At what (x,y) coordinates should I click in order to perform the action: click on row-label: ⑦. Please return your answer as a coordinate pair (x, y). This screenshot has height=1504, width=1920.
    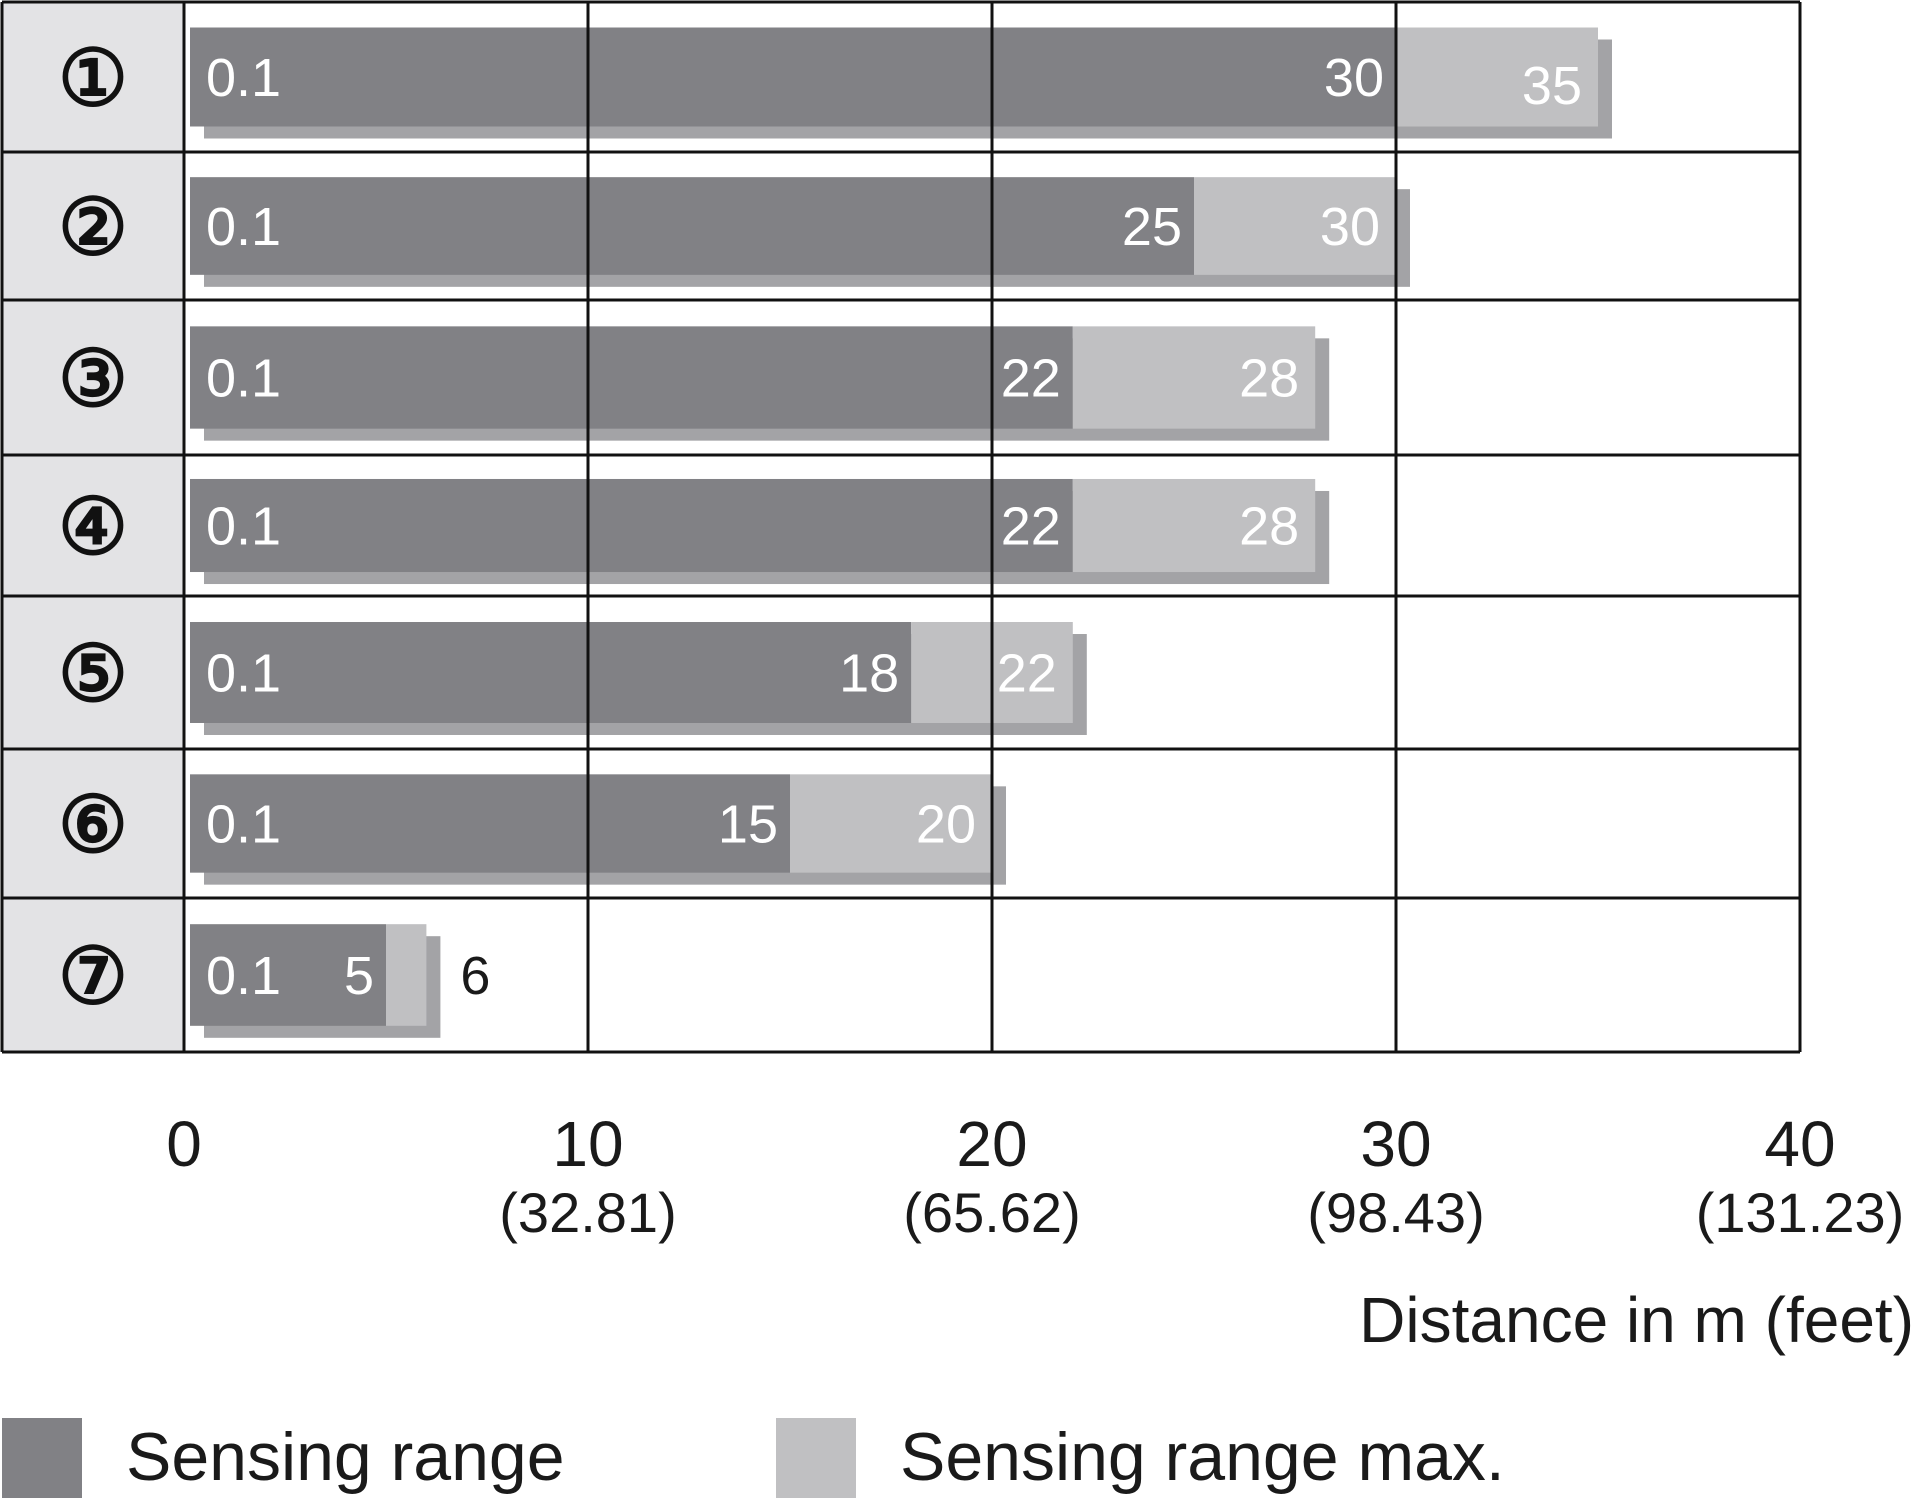
    Looking at the image, I should click on (93, 976).